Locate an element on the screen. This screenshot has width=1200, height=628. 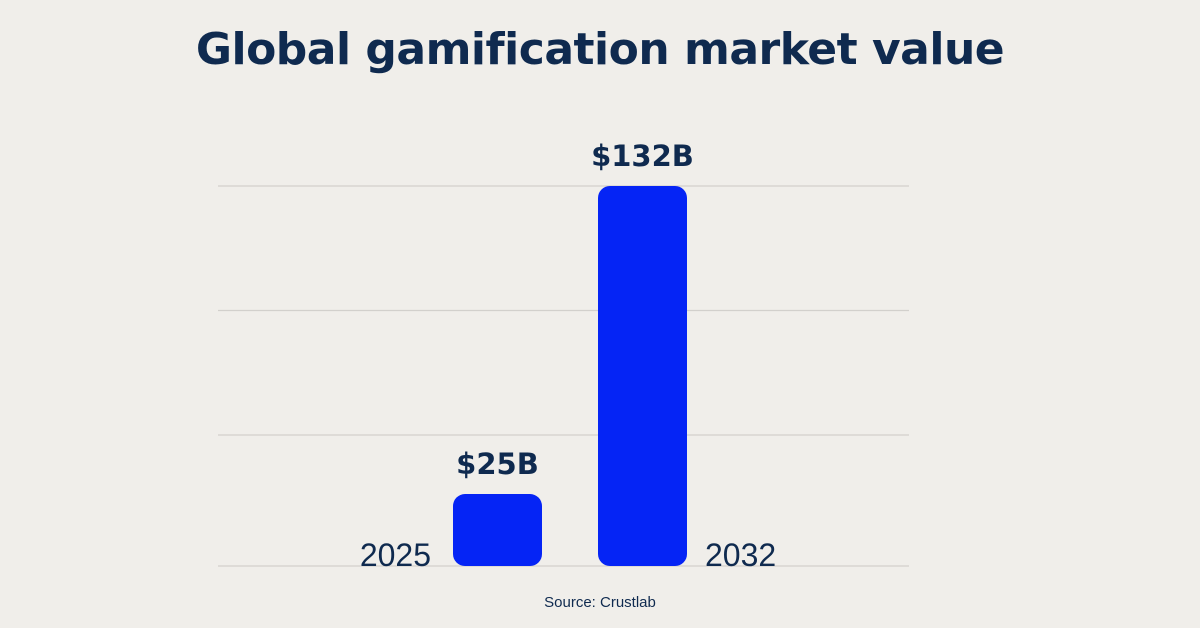
bar-2032 is located at coordinates (642, 376).